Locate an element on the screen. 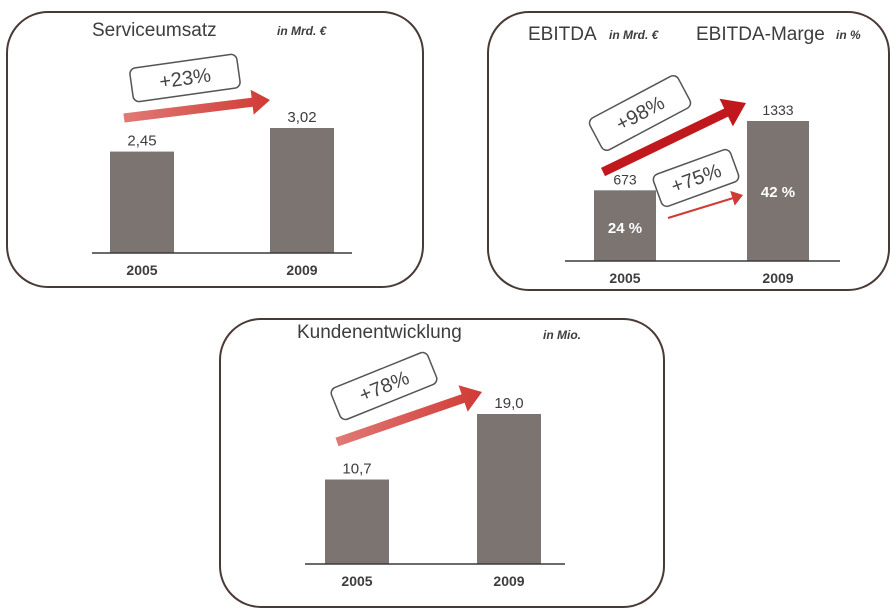 This screenshot has height=608, width=890. chart2-value-label-2005: 10,7 is located at coordinates (356, 469).